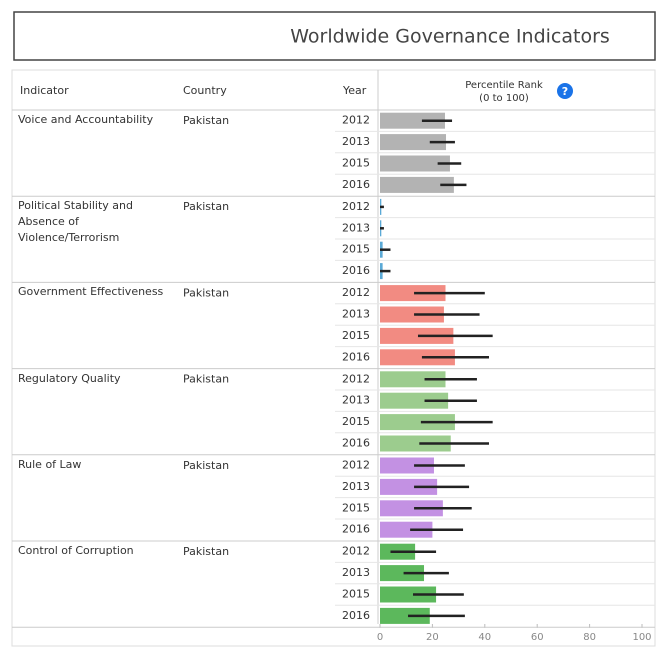  Describe the element at coordinates (589, 637) in the screenshot. I see `x-tick-label: 80` at that location.